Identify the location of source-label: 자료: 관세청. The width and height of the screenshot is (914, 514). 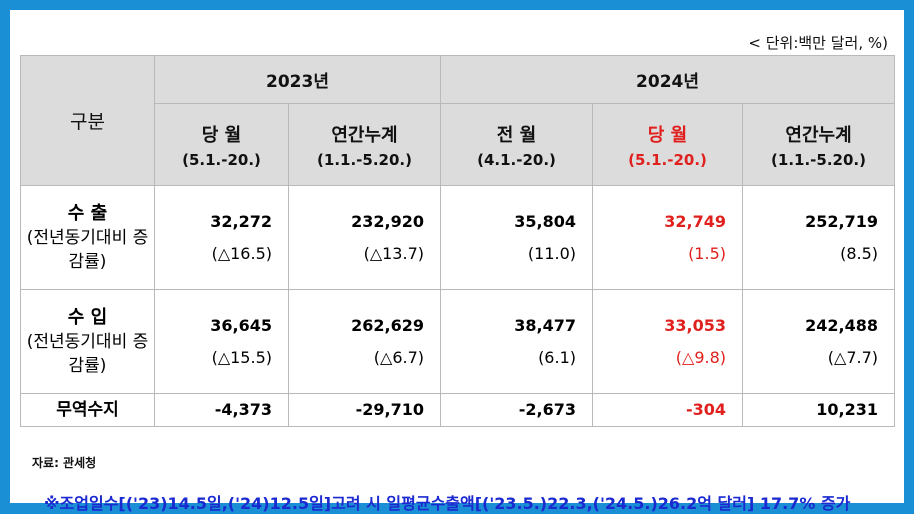
(64, 463).